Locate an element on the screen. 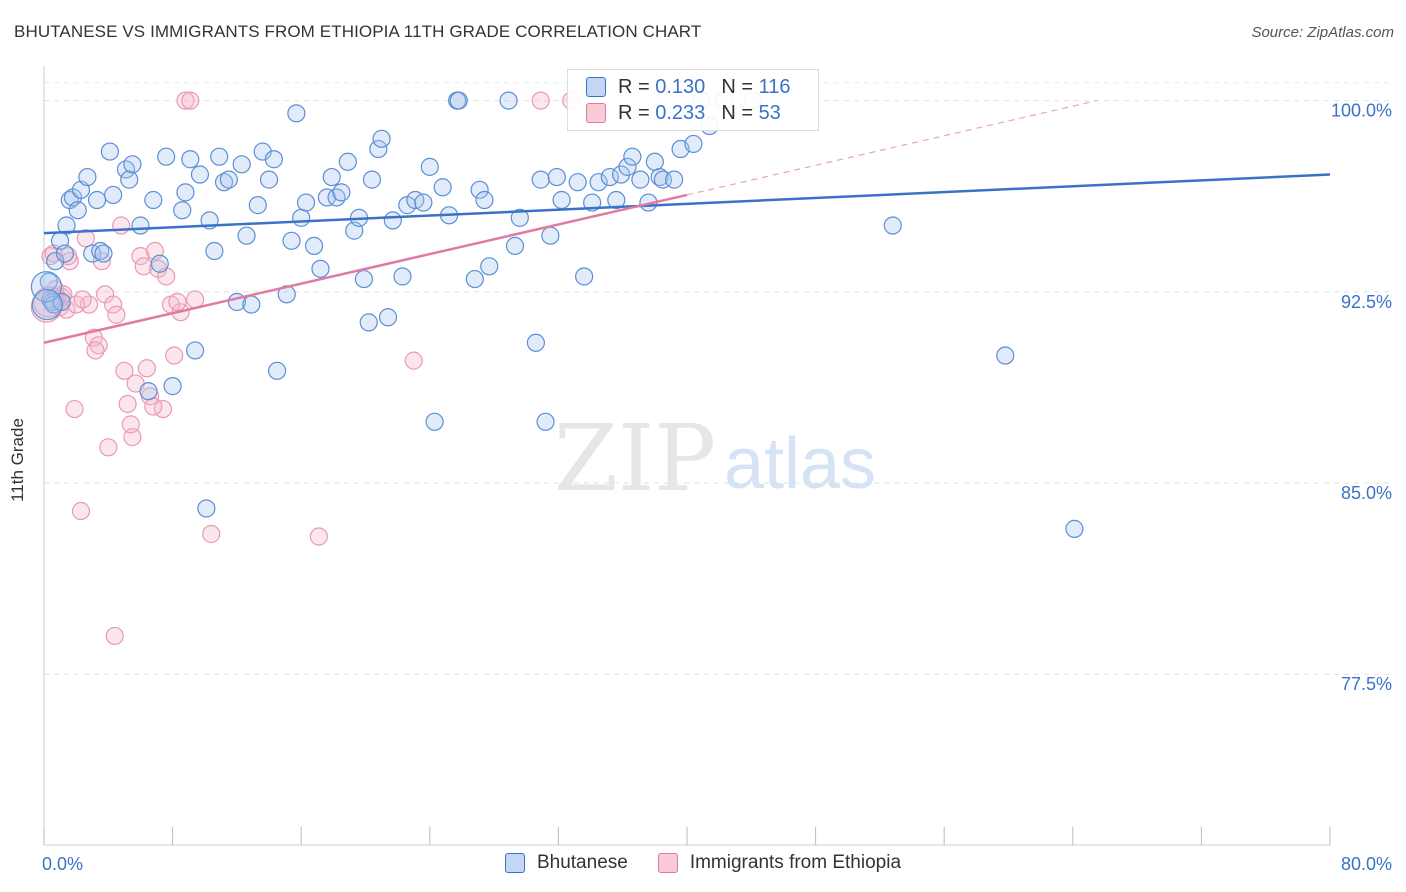 The height and width of the screenshot is (892, 1406). series-legend-bhutanese: Bhutanese is located at coordinates (566, 863).